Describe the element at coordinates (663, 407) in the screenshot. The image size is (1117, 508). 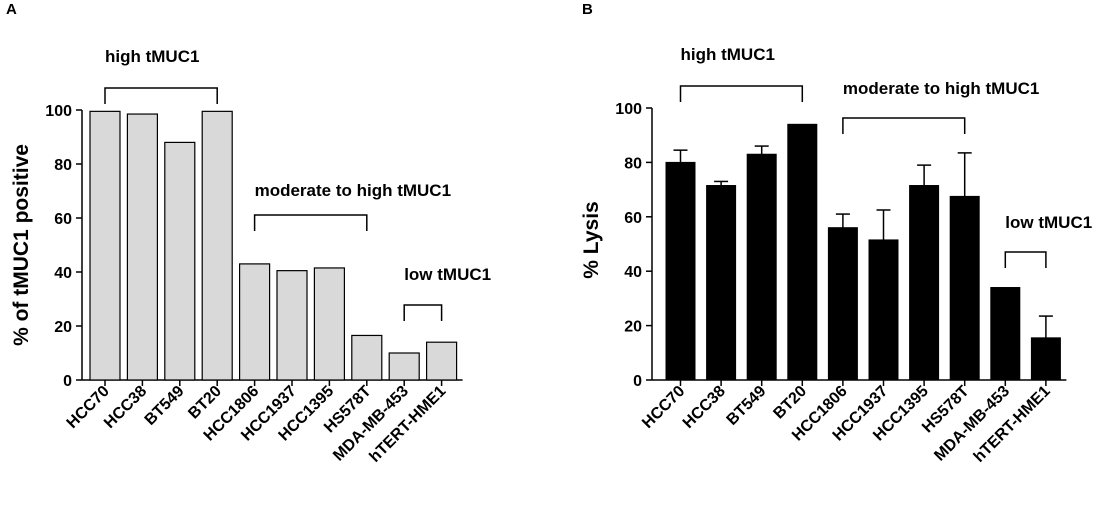
I see `category-label: HCC70` at that location.